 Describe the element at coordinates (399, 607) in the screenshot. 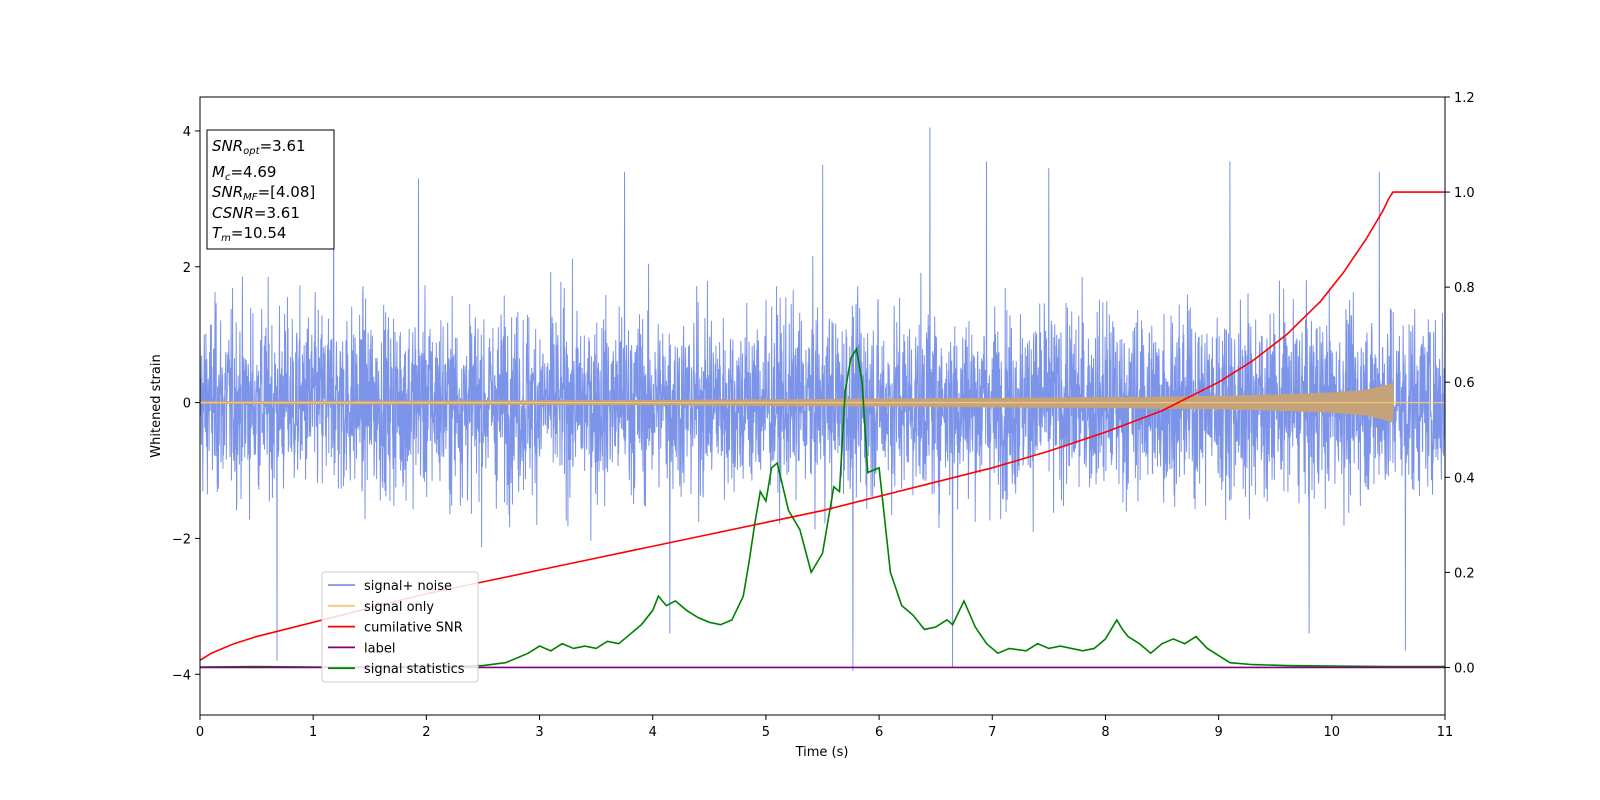

I see `legend-entry: signal only` at that location.